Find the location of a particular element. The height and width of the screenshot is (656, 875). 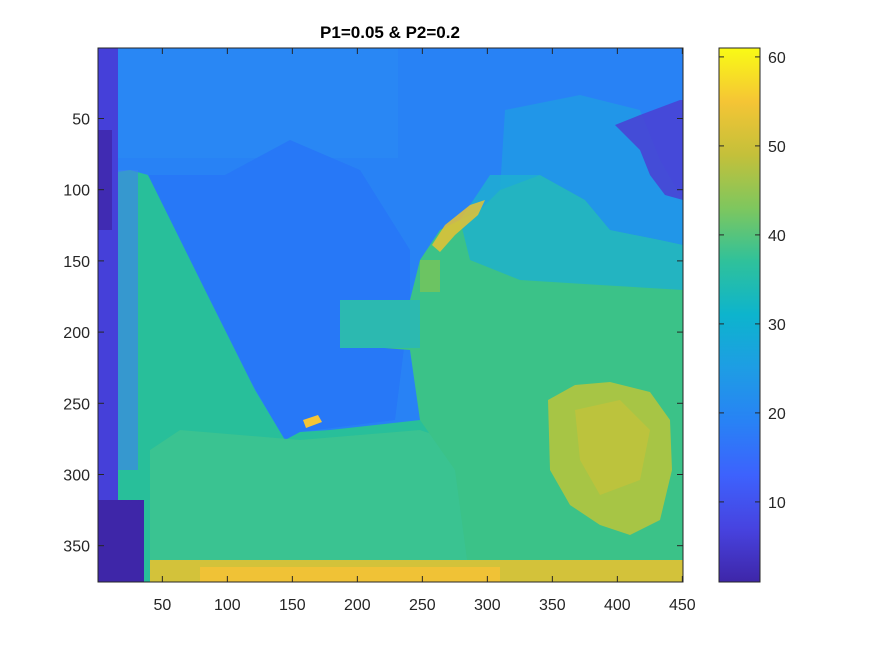

colorbar-tick-label: 40 is located at coordinates (777, 236).